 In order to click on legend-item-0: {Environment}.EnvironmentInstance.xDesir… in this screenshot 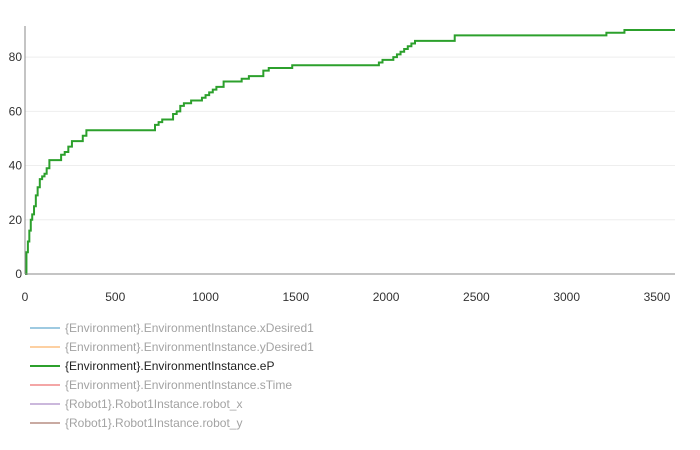, I will do `click(172, 328)`.